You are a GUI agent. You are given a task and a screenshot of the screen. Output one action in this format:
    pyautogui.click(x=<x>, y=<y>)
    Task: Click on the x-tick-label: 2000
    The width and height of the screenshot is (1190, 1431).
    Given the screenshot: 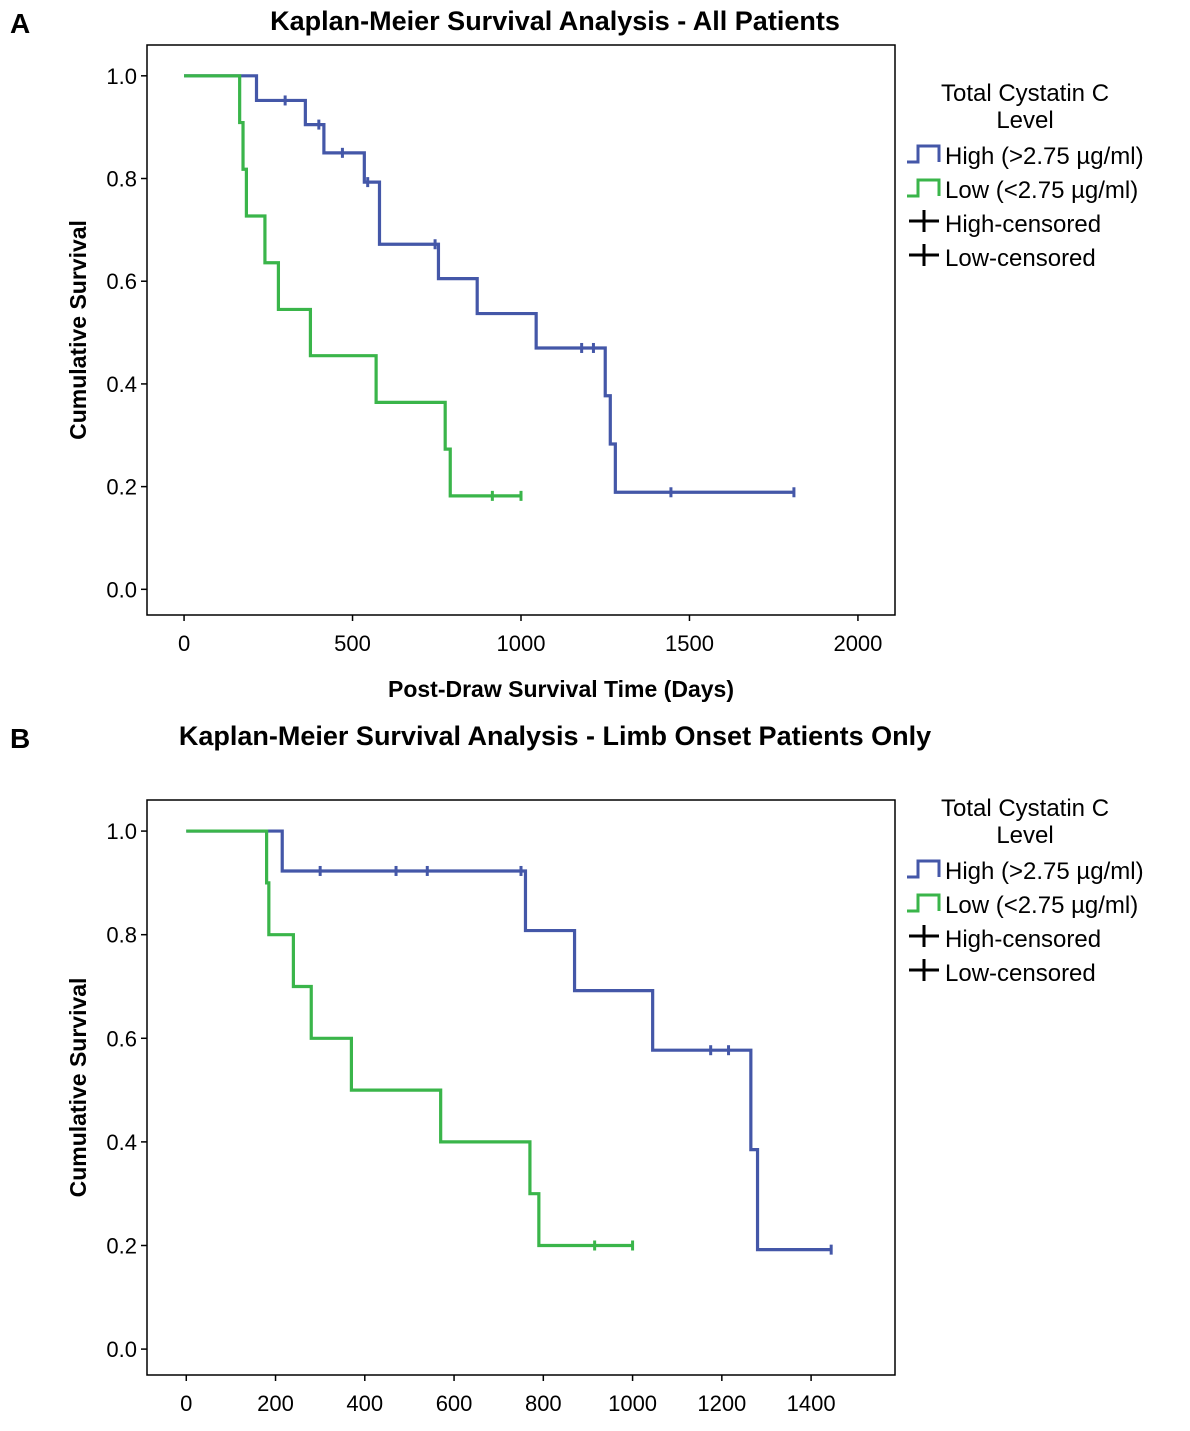 What is the action you would take?
    pyautogui.click(x=857, y=643)
    